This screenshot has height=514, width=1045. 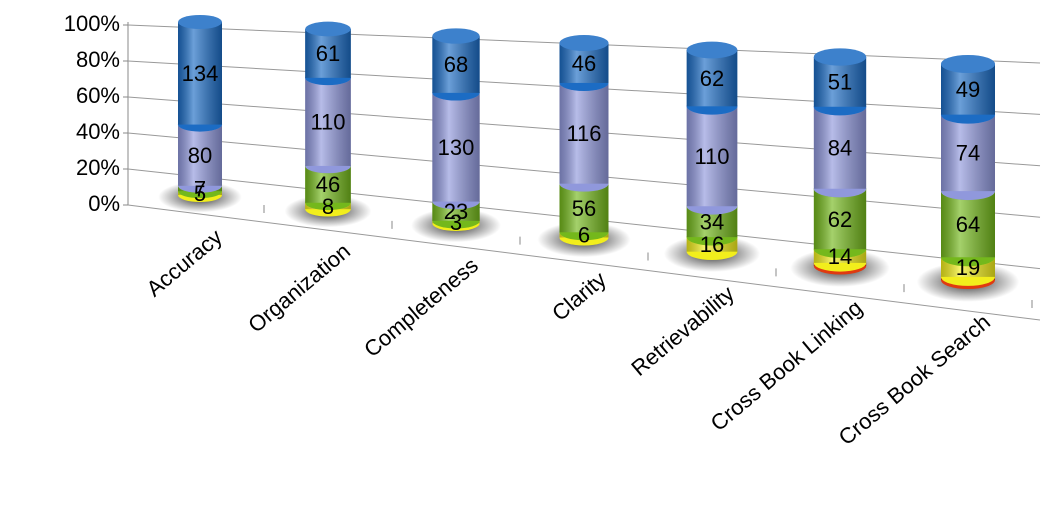 What do you see at coordinates (682, 331) in the screenshot?
I see `x-tick-label: Retrievability` at bounding box center [682, 331].